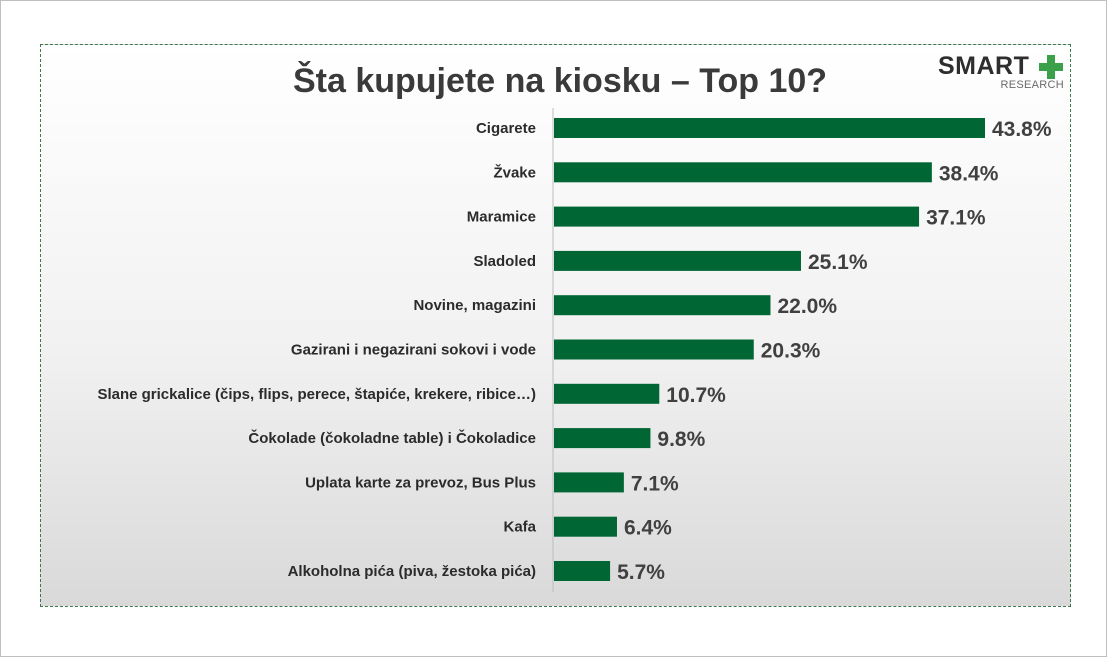 The width and height of the screenshot is (1107, 657). What do you see at coordinates (514, 172) in the screenshot?
I see `category-label: Žvake` at bounding box center [514, 172].